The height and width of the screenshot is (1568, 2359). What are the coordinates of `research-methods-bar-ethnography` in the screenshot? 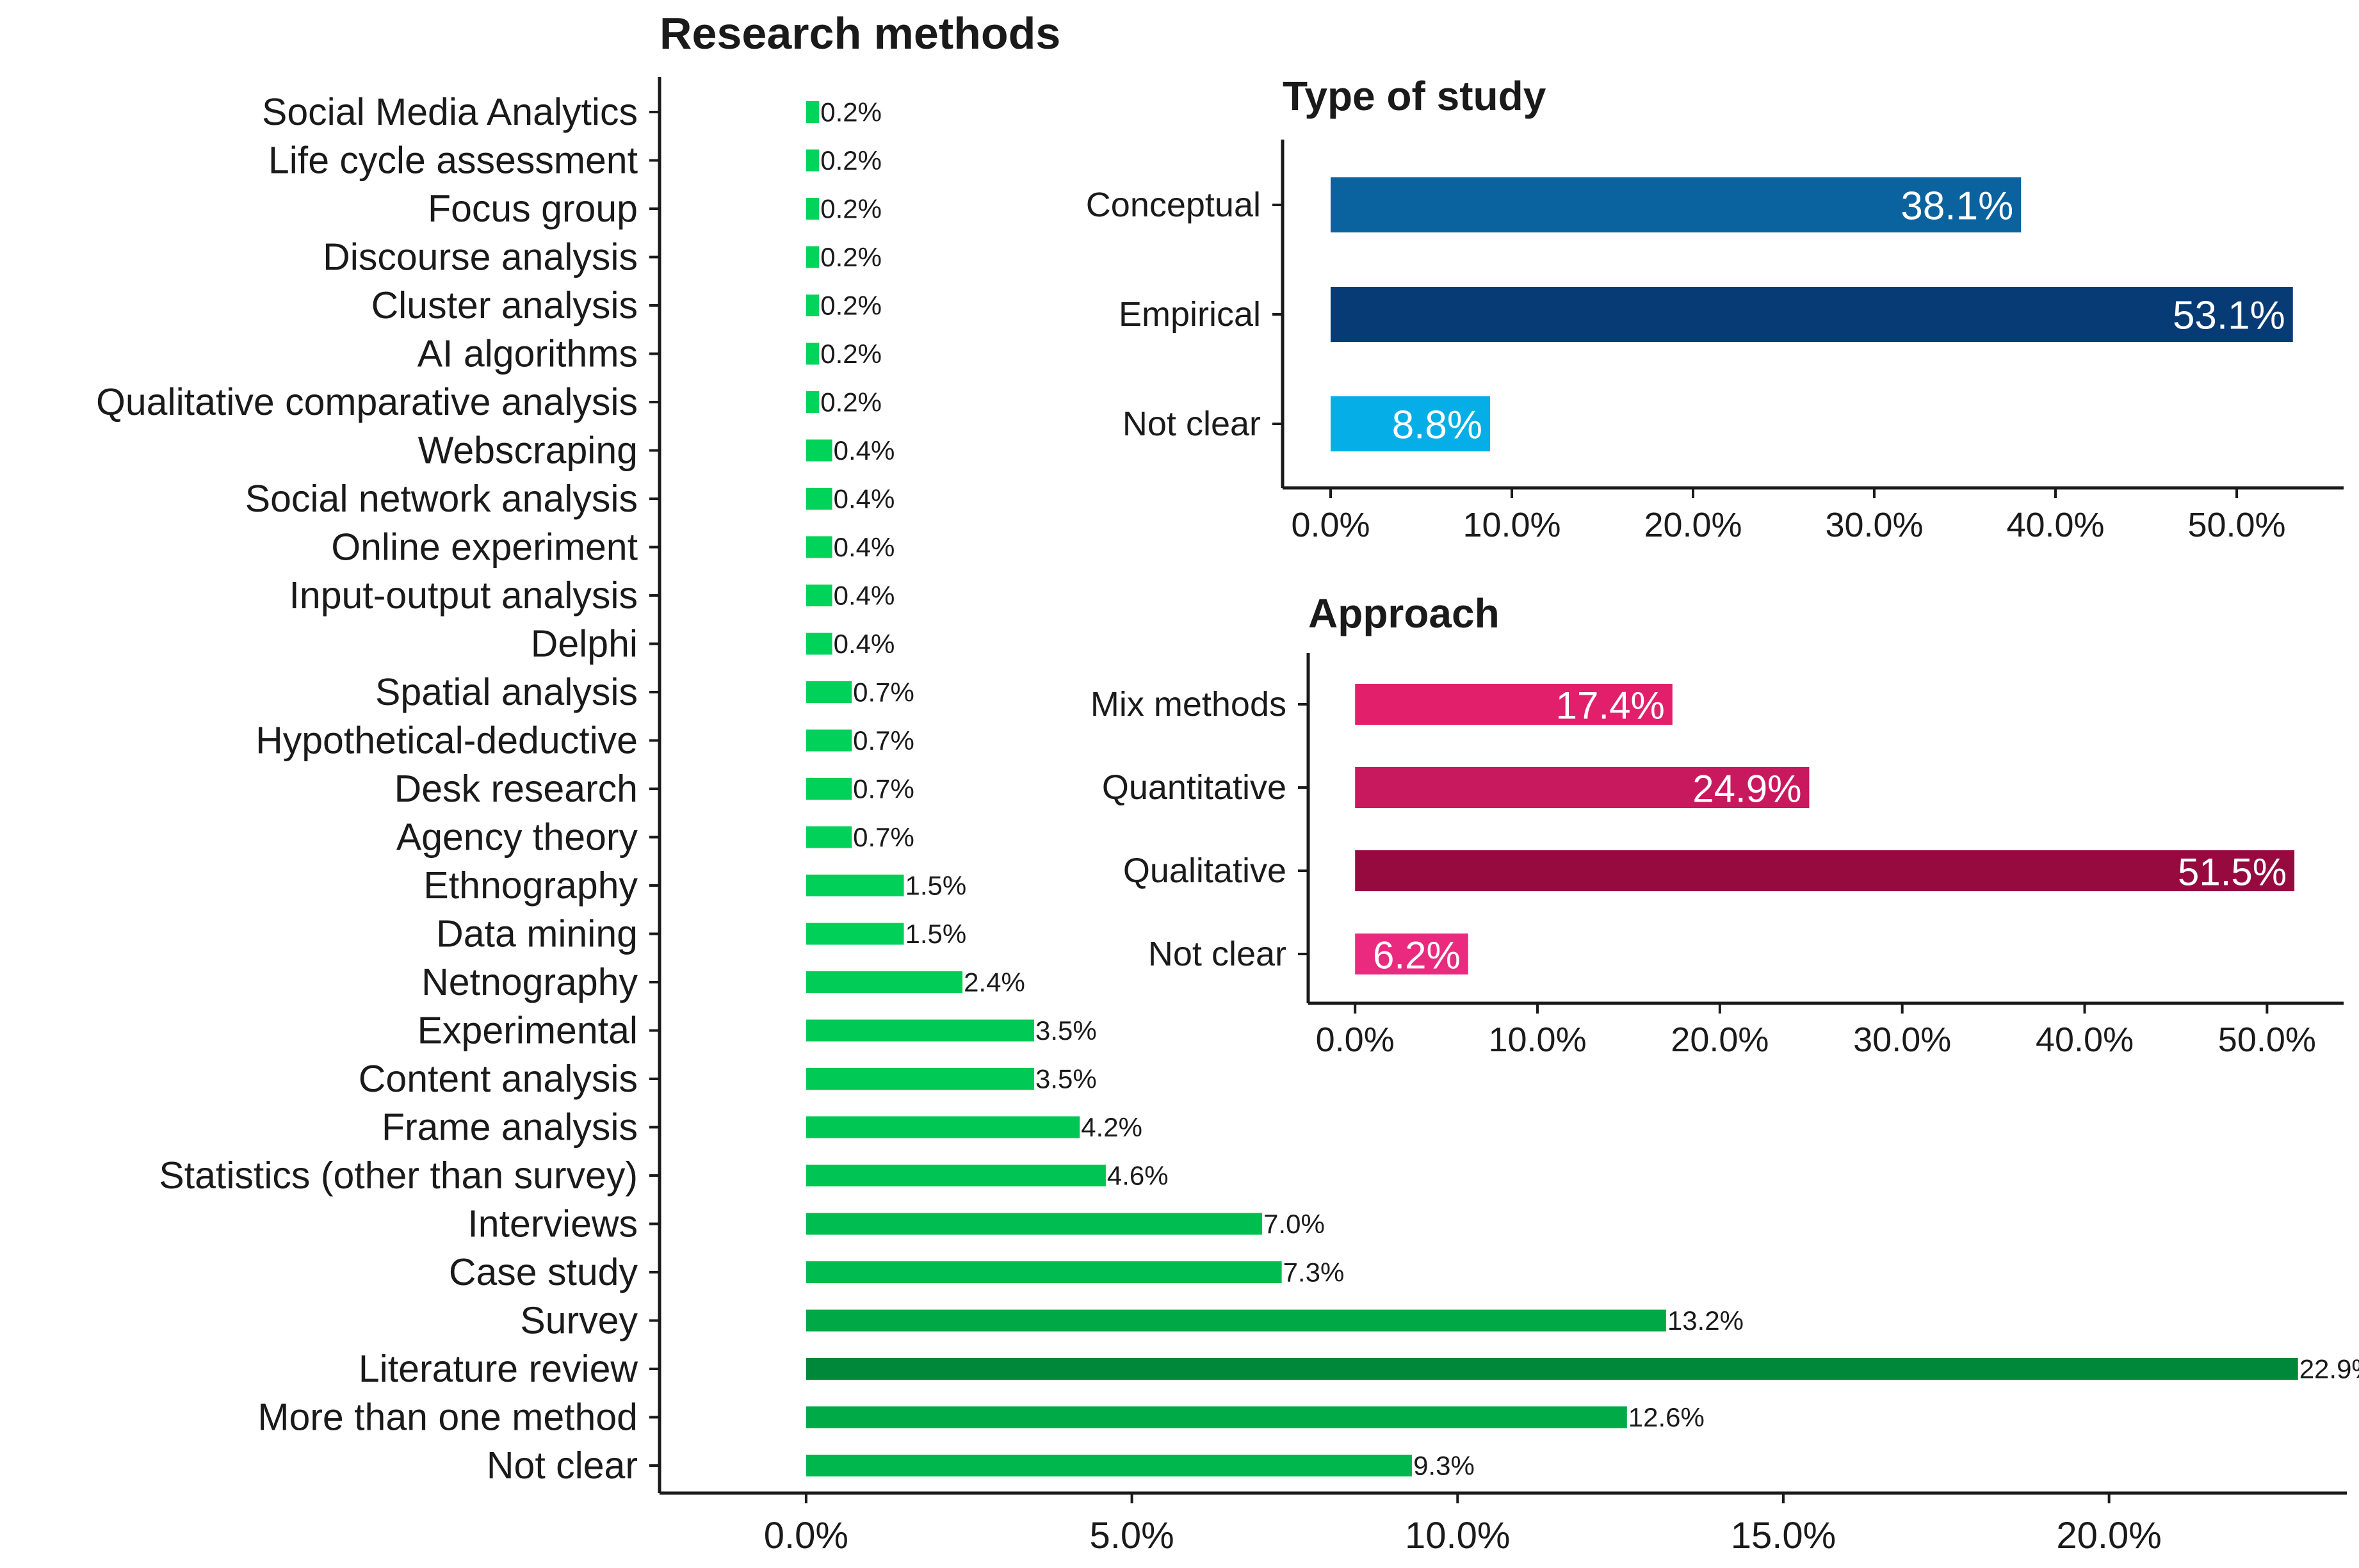 It's located at (855, 885).